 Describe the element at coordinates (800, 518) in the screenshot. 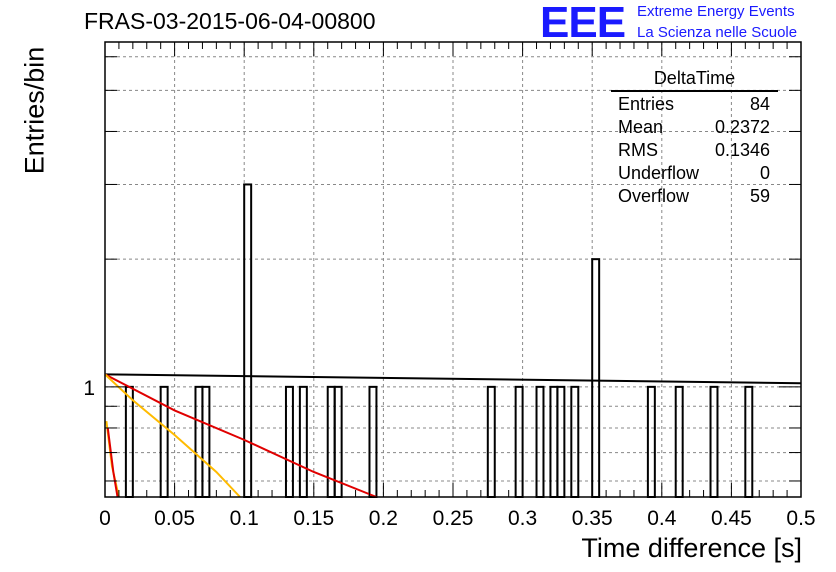

I see `x-tick-label: 0.5` at that location.